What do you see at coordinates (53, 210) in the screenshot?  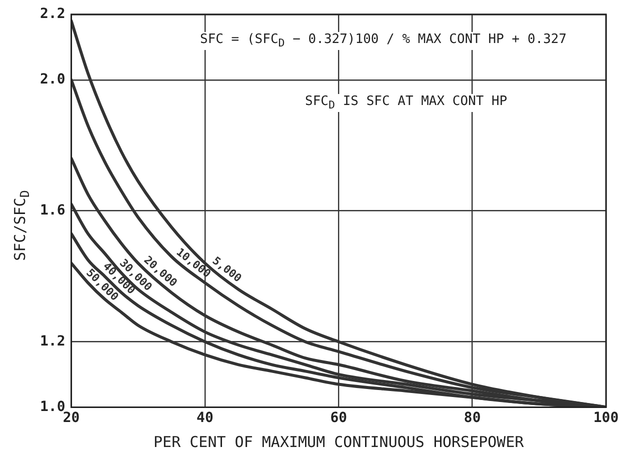 I see `y-tick-label: 1.6` at bounding box center [53, 210].